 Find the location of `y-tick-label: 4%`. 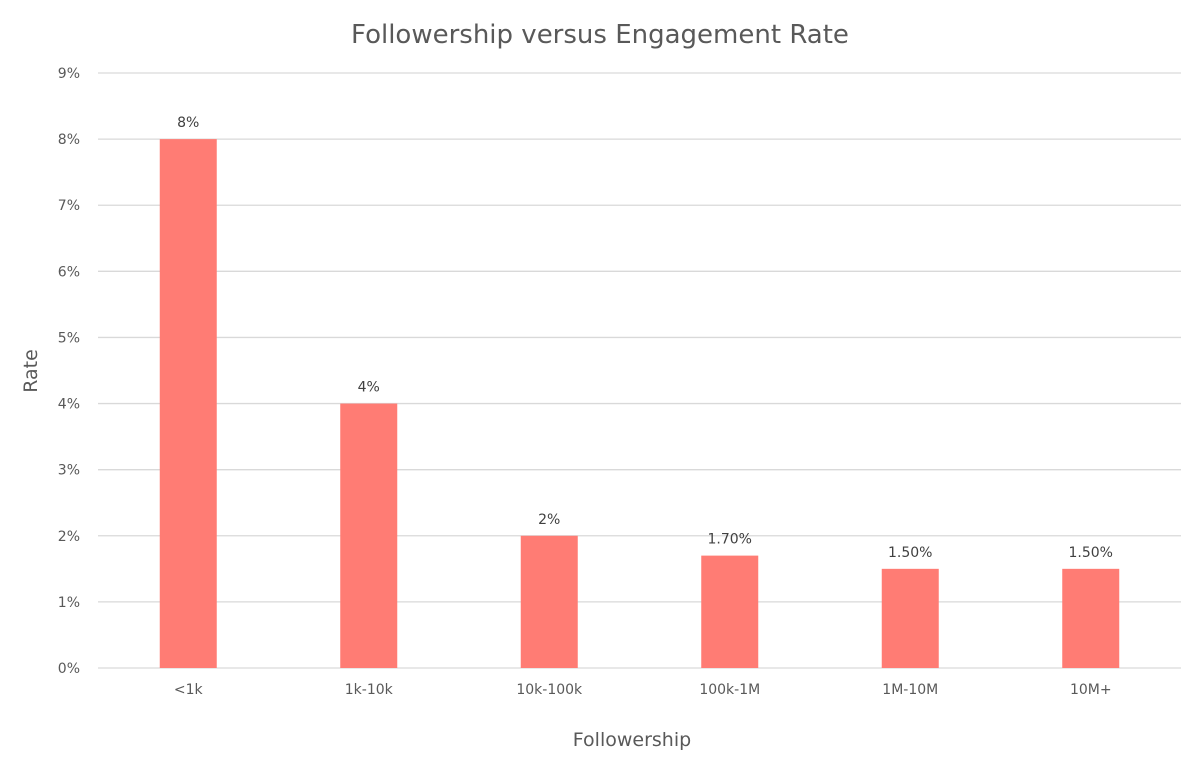

y-tick-label: 4% is located at coordinates (69, 405).